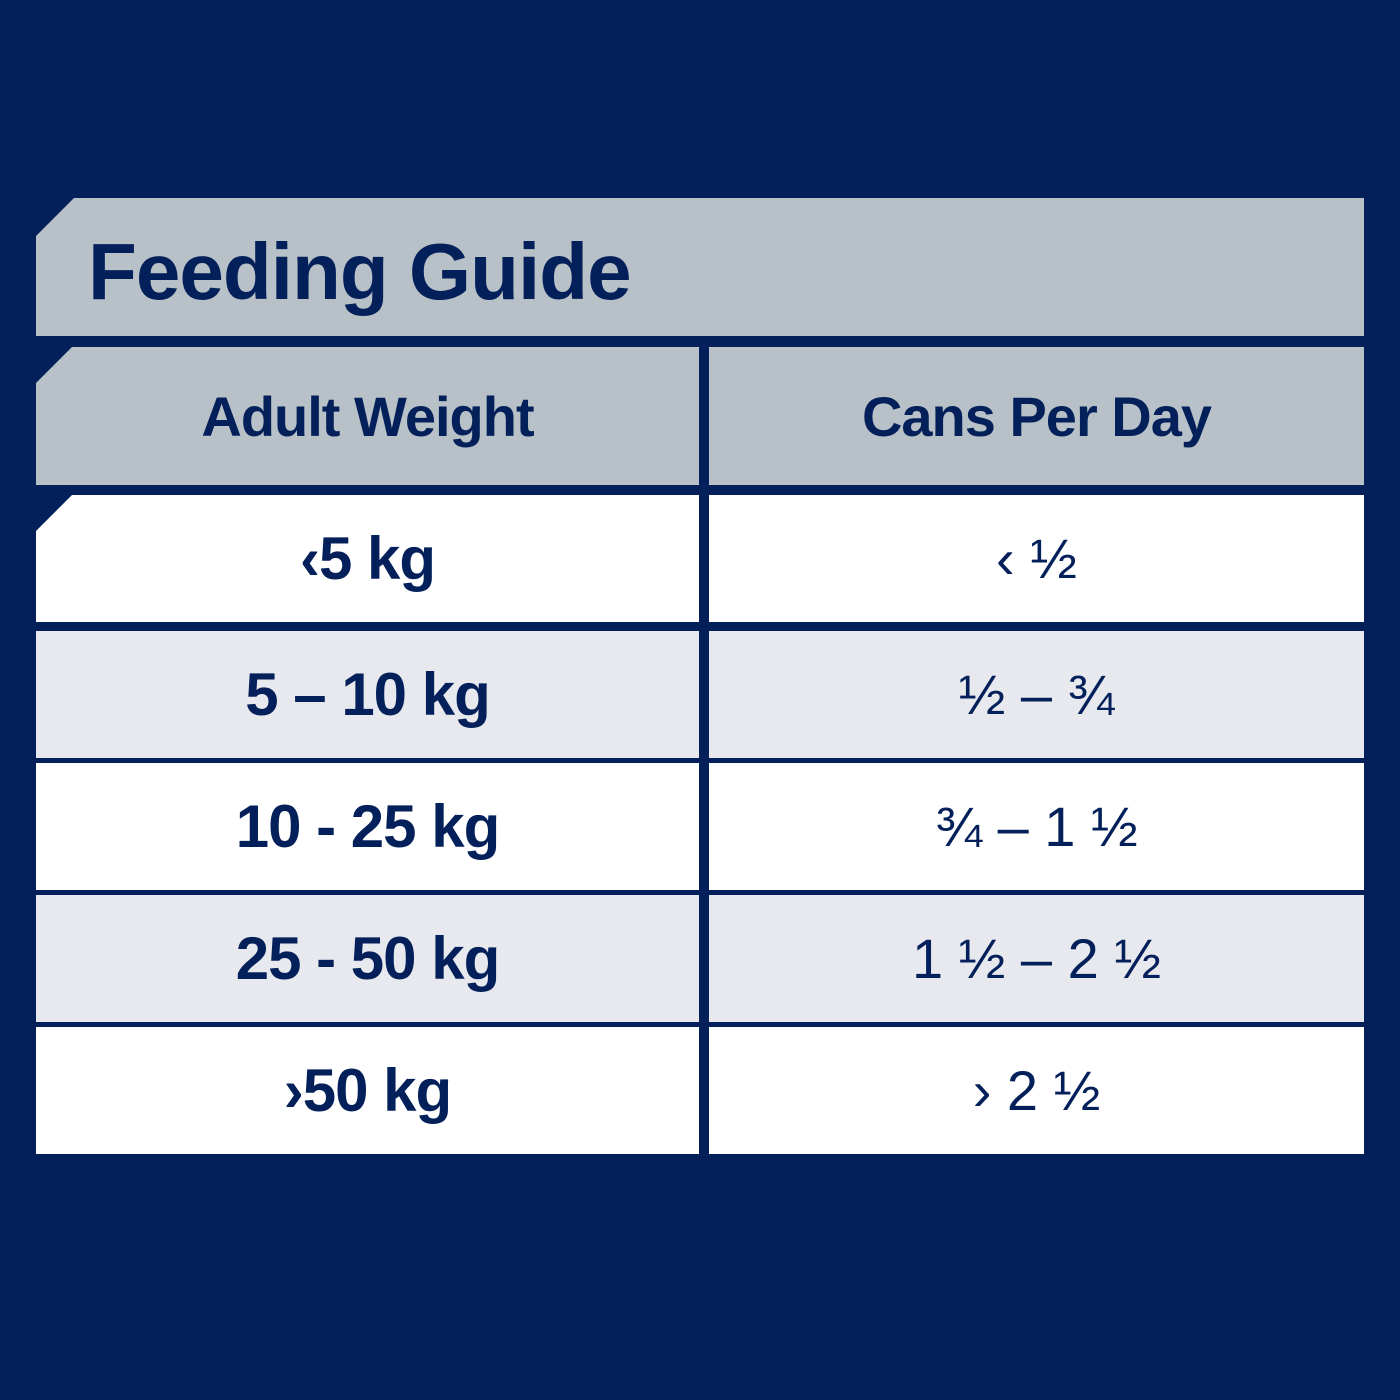 The width and height of the screenshot is (1400, 1400). Describe the element at coordinates (1036, 826) in the screenshot. I see `table-cell-cans: ¾ – 1 ½` at that location.